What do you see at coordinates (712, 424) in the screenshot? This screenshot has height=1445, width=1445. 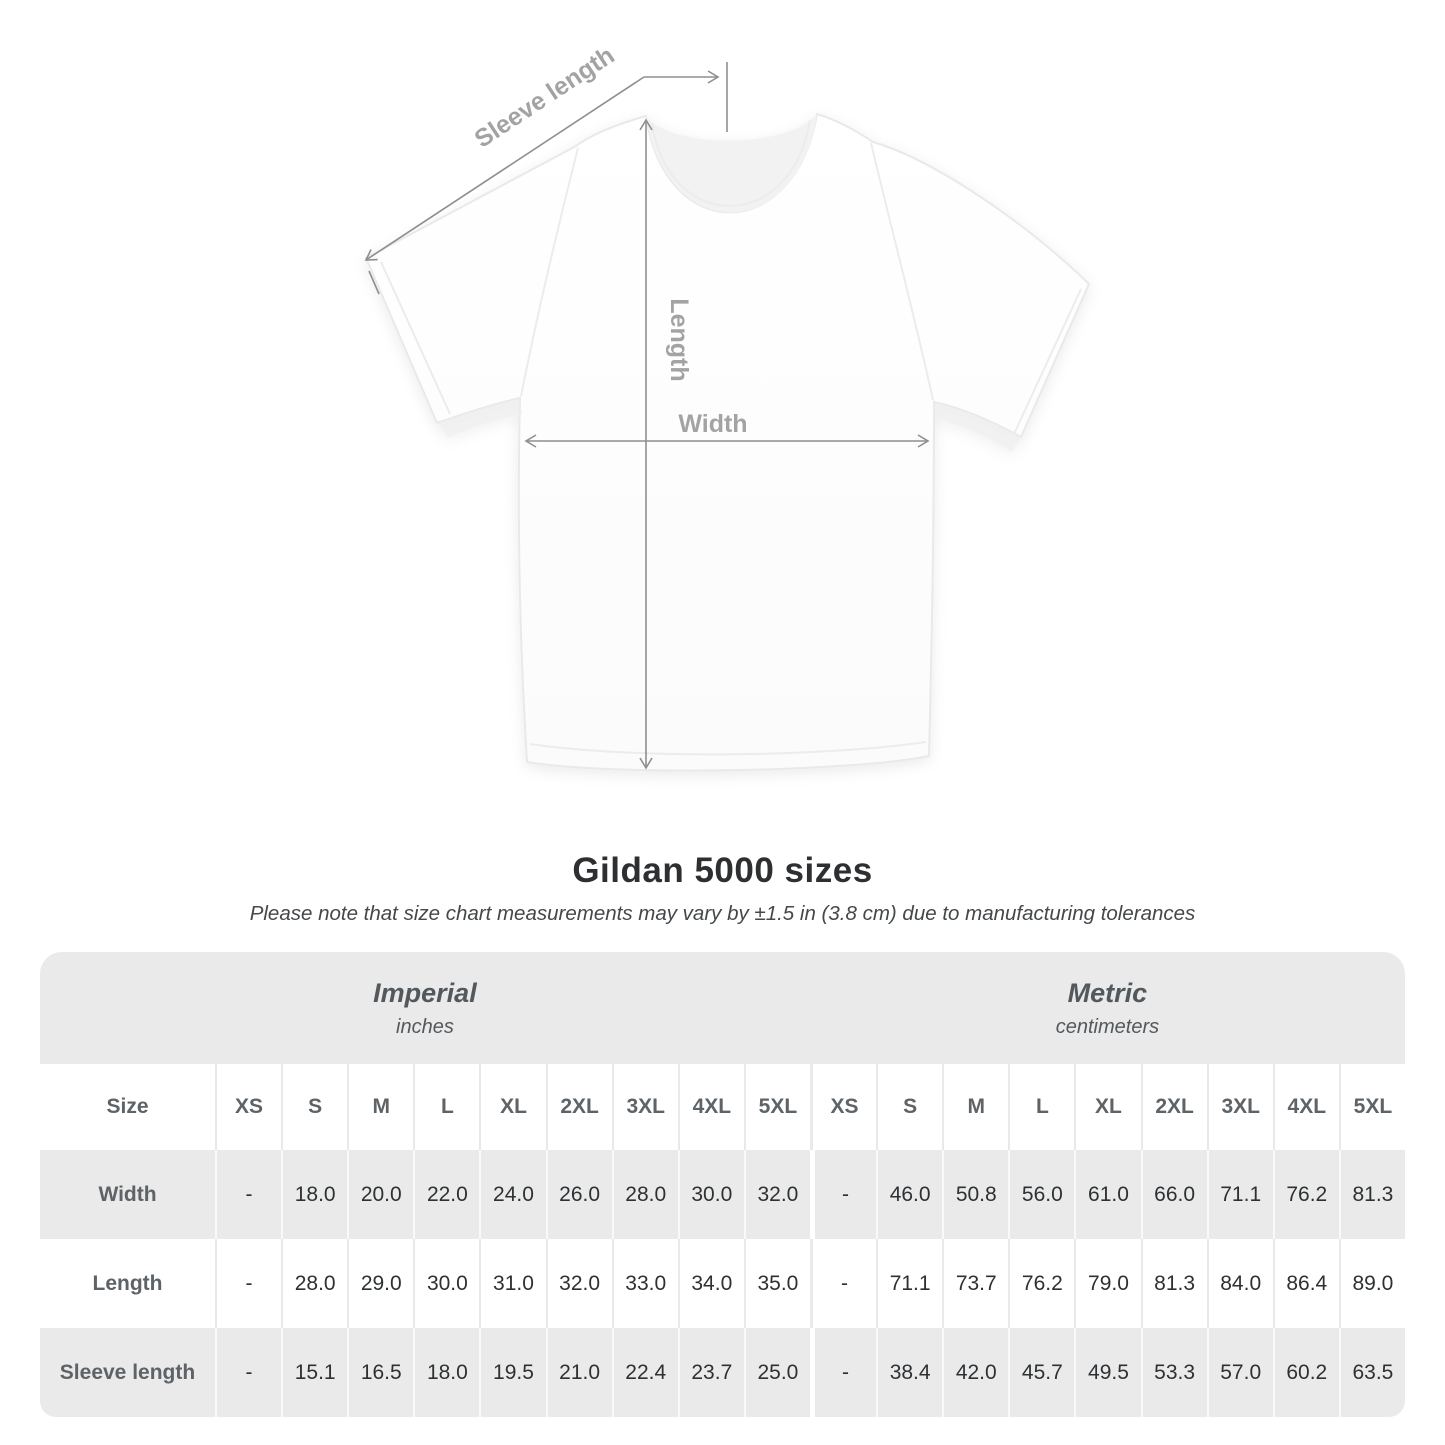 I see `width-label: Width` at bounding box center [712, 424].